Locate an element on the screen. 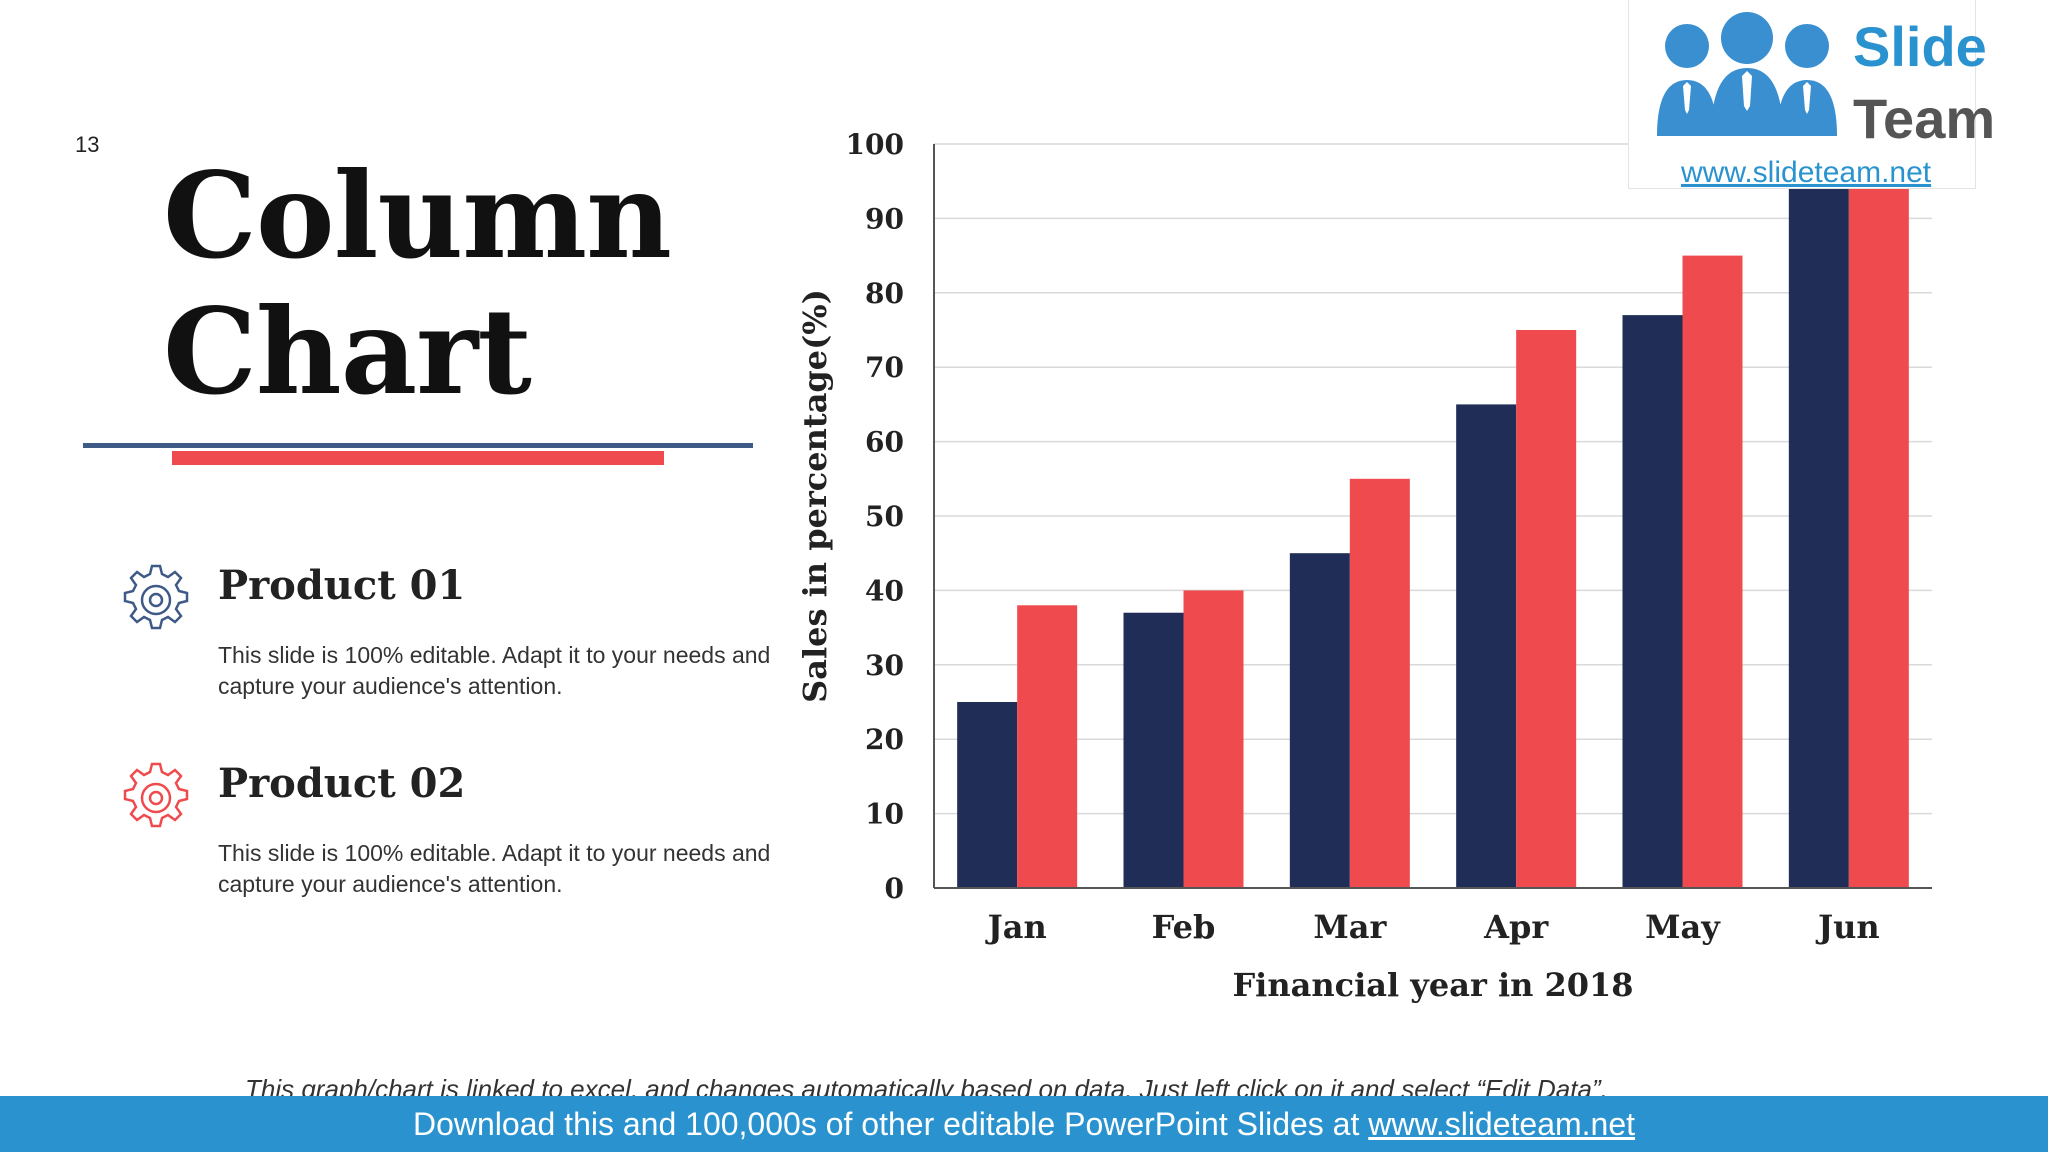  x-tick-label: Jun is located at coordinates (1847, 927).